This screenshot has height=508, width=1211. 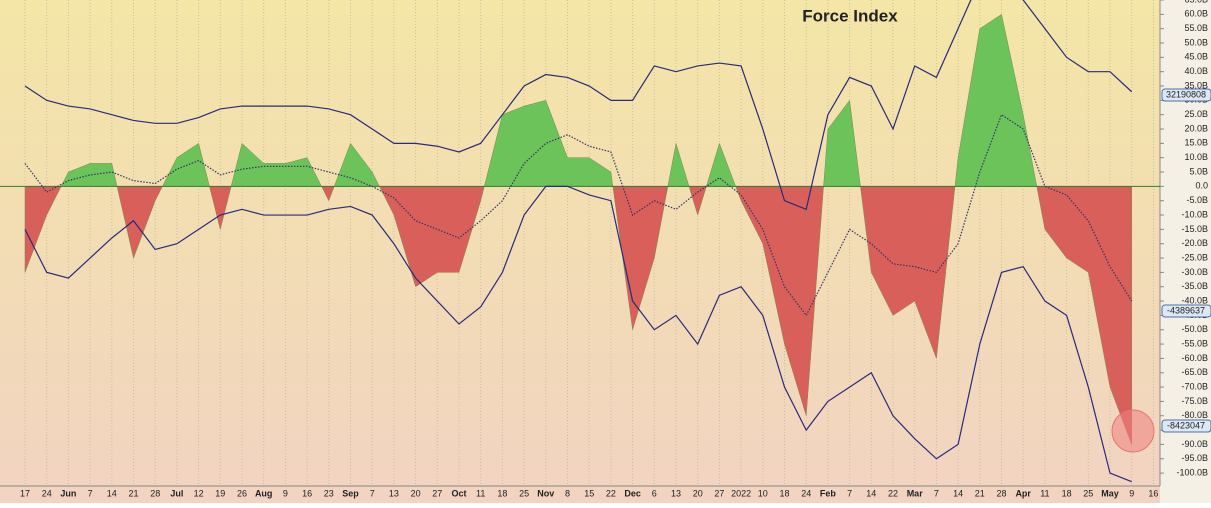 What do you see at coordinates (1194, 358) in the screenshot?
I see `y-tick-label: -60.0B` at bounding box center [1194, 358].